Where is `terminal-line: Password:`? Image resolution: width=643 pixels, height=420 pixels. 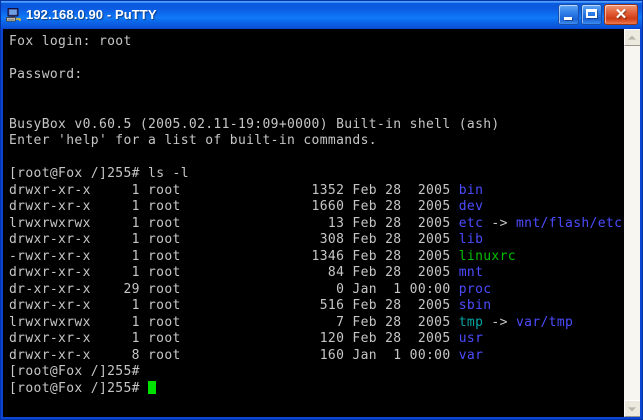
terminal-line: Password: is located at coordinates (46, 74).